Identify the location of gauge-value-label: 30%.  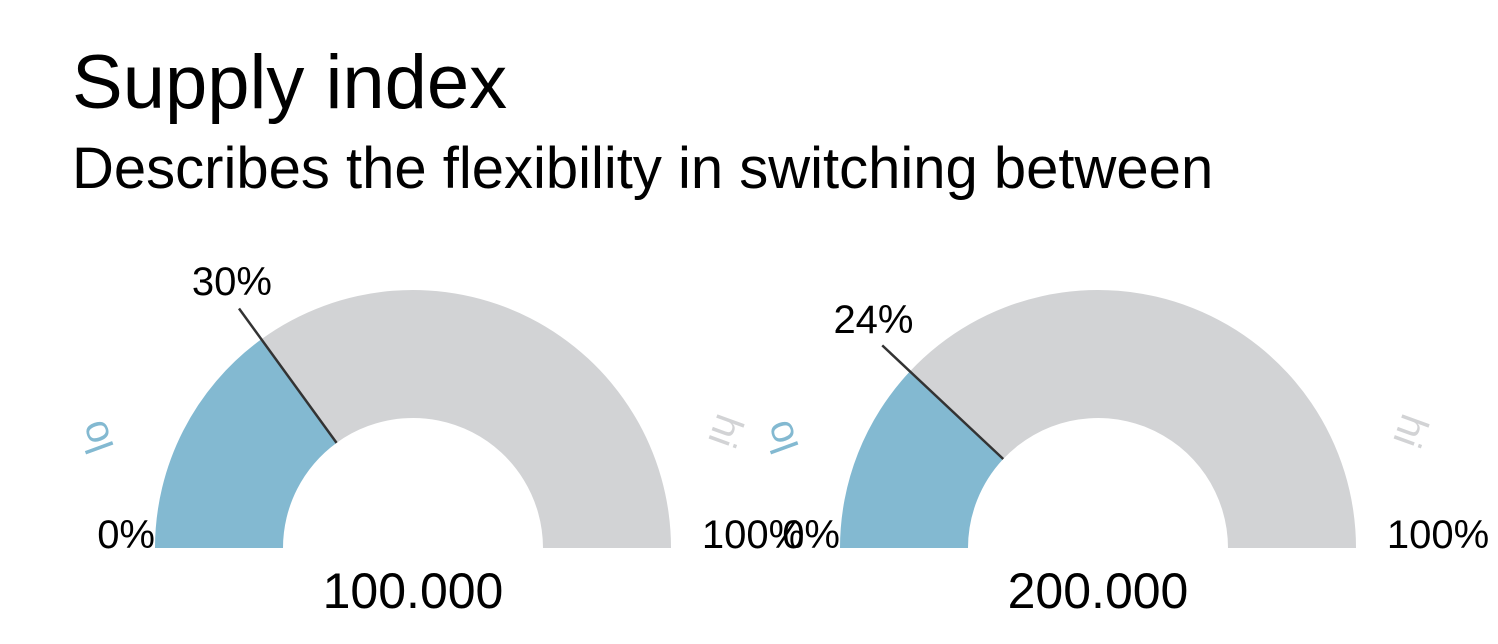
(232, 282).